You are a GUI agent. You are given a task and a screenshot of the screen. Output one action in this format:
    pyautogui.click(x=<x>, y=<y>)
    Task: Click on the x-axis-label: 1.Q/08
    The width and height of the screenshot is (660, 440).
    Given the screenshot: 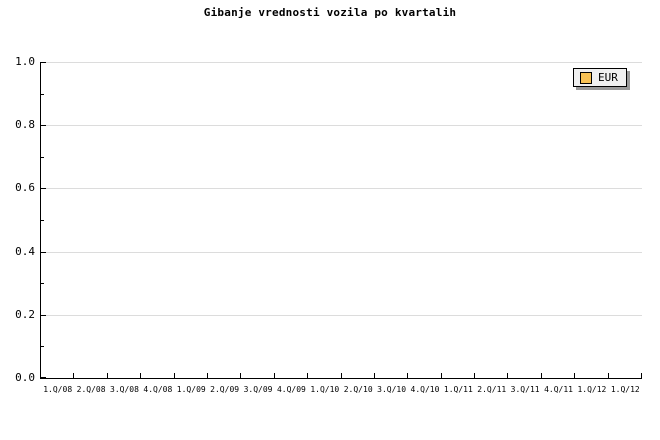 What is the action you would take?
    pyautogui.click(x=58, y=389)
    